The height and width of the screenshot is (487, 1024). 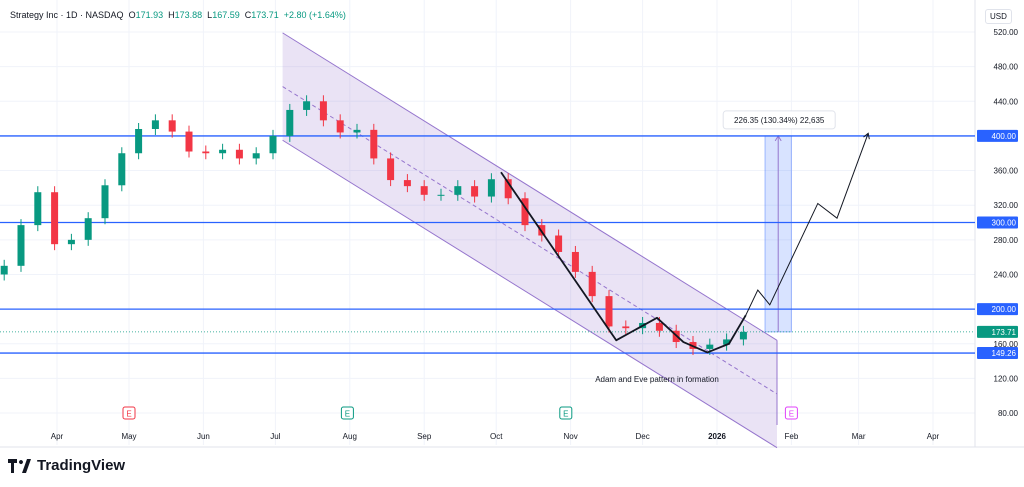 What do you see at coordinates (81, 465) in the screenshot?
I see `brand-name: TradingView` at bounding box center [81, 465].